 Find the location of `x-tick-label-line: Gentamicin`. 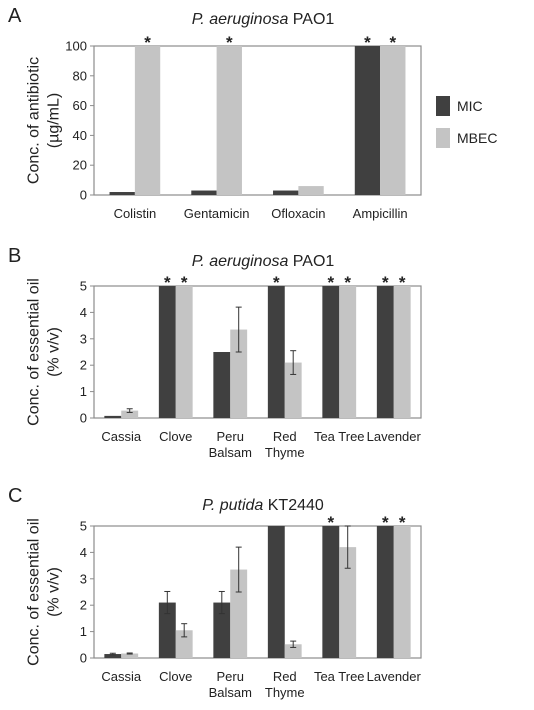

x-tick-label-line: Gentamicin is located at coordinates (217, 213).